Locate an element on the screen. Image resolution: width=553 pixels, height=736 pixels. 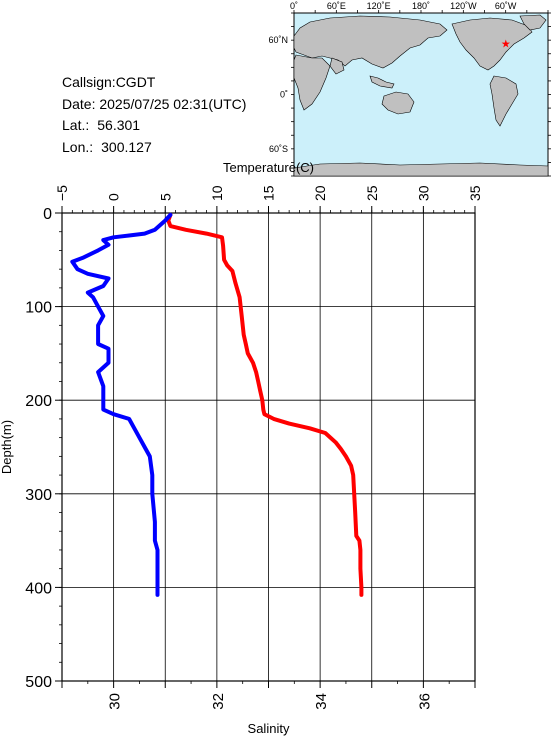
land-antarctica is located at coordinates (421, 169).